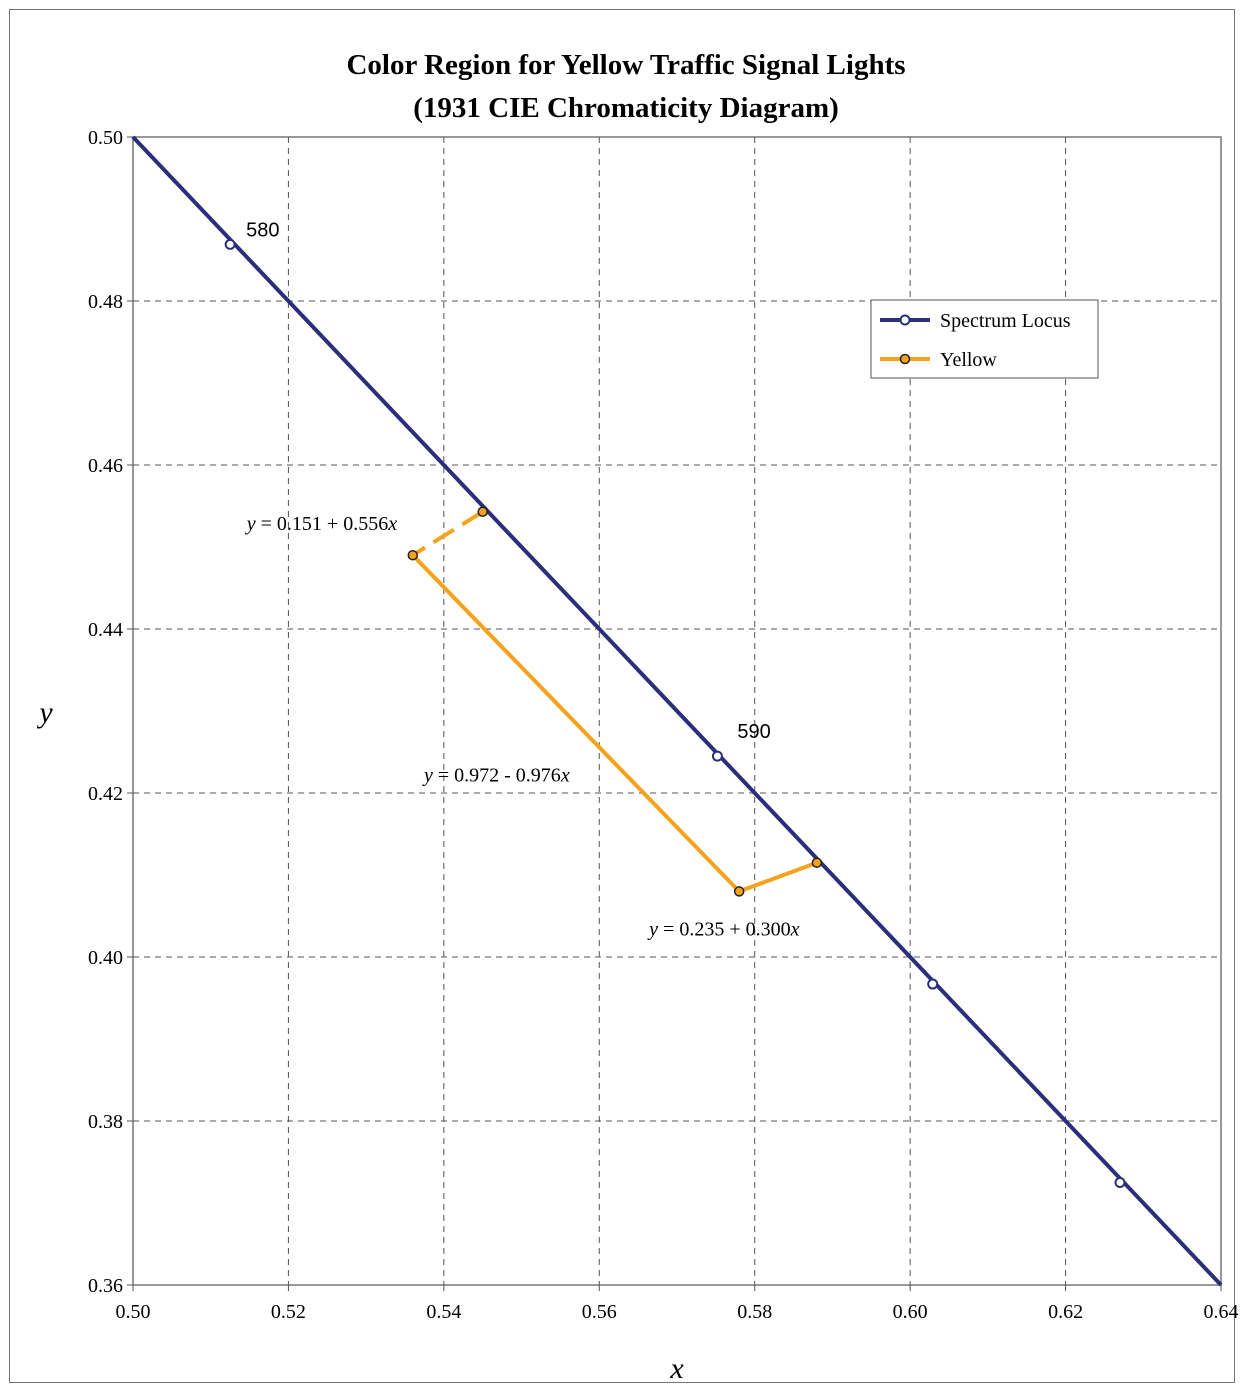  I want to click on wavelength-label-580: 580, so click(262, 230).